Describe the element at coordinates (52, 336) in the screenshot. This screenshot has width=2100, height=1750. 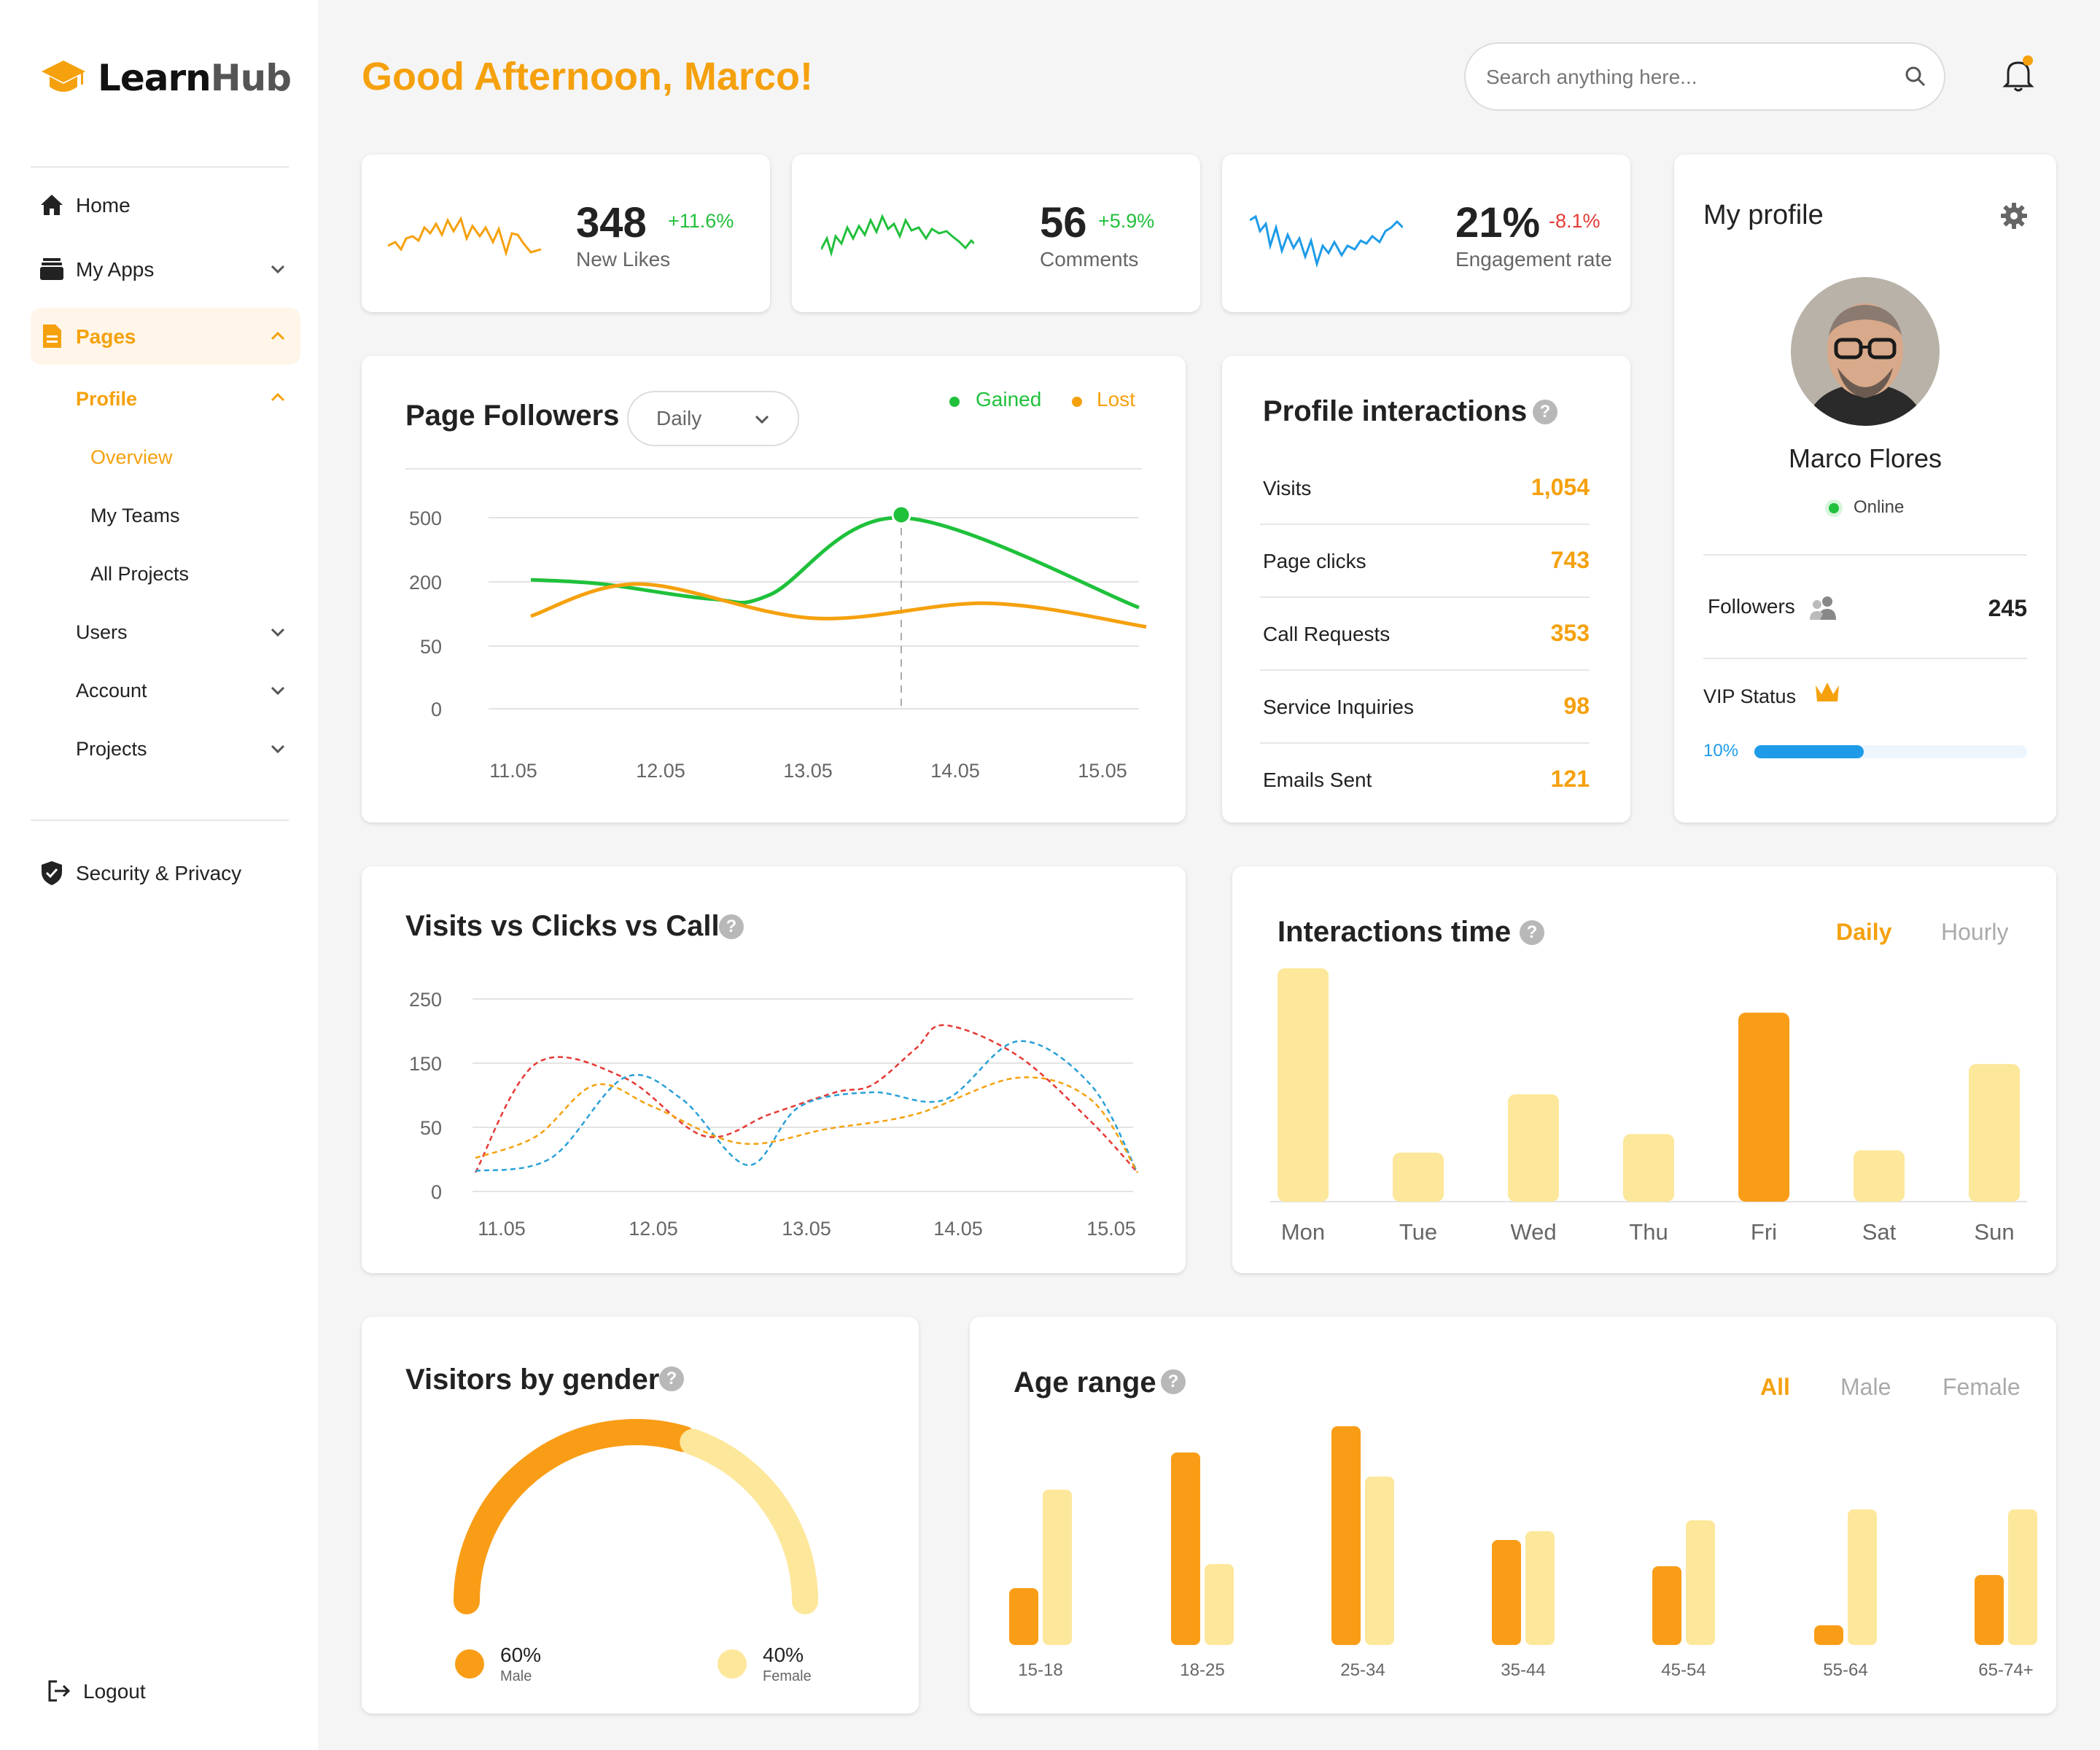
I see `document-icon` at that location.